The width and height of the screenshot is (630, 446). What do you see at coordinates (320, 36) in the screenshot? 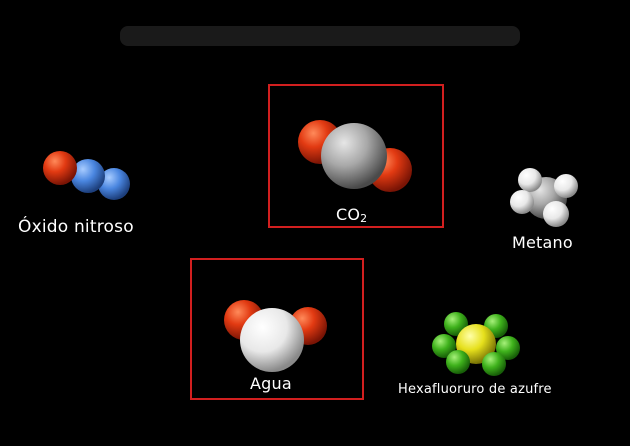
I see `faded-heading` at bounding box center [320, 36].